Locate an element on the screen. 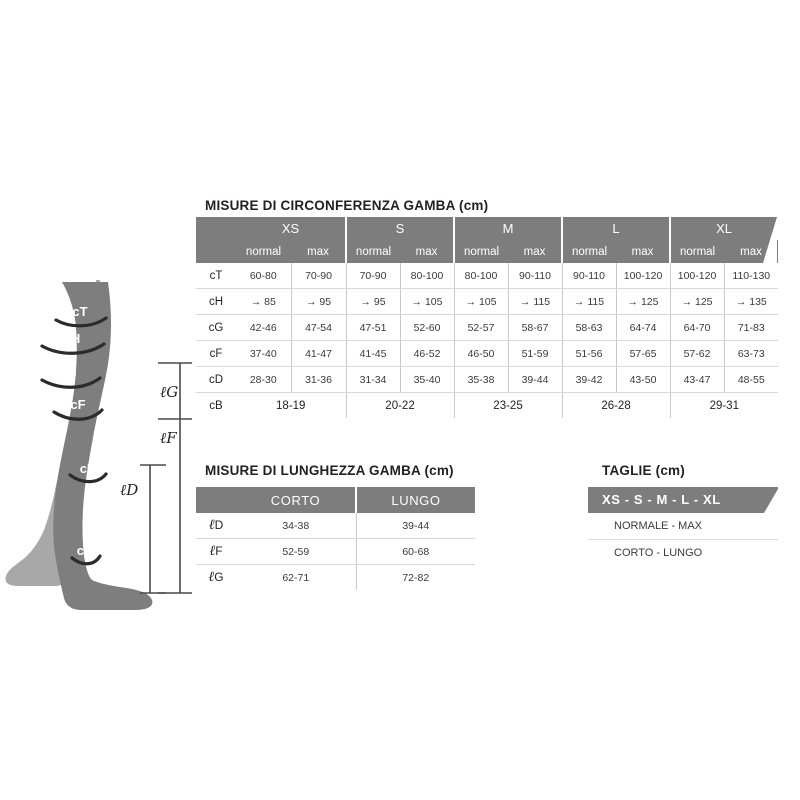 This screenshot has height=800, width=800. sizes-panel-row-normale-max: NORMALE - MAX is located at coordinates (683, 526).